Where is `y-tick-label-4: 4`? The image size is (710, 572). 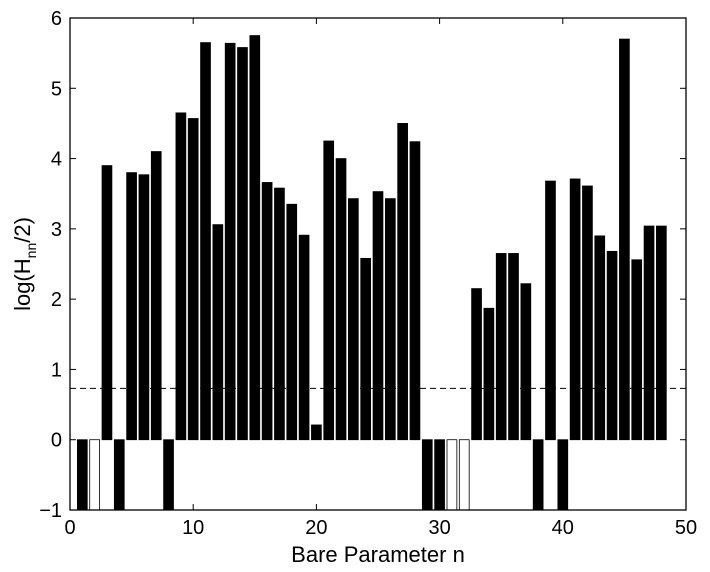 y-tick-label-4: 4 is located at coordinates (56, 160).